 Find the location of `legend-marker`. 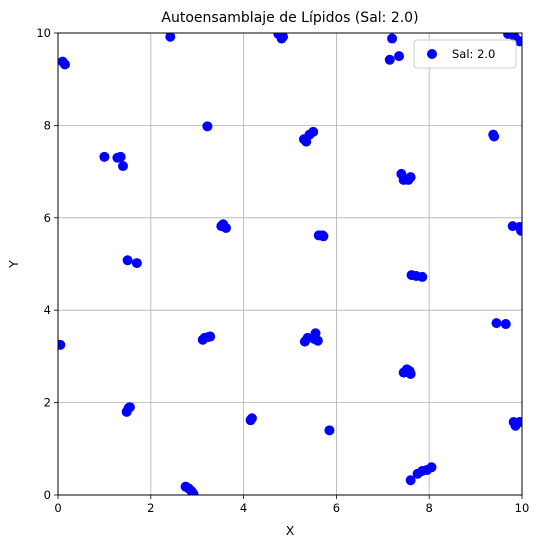

legend-marker is located at coordinates (432, 54).